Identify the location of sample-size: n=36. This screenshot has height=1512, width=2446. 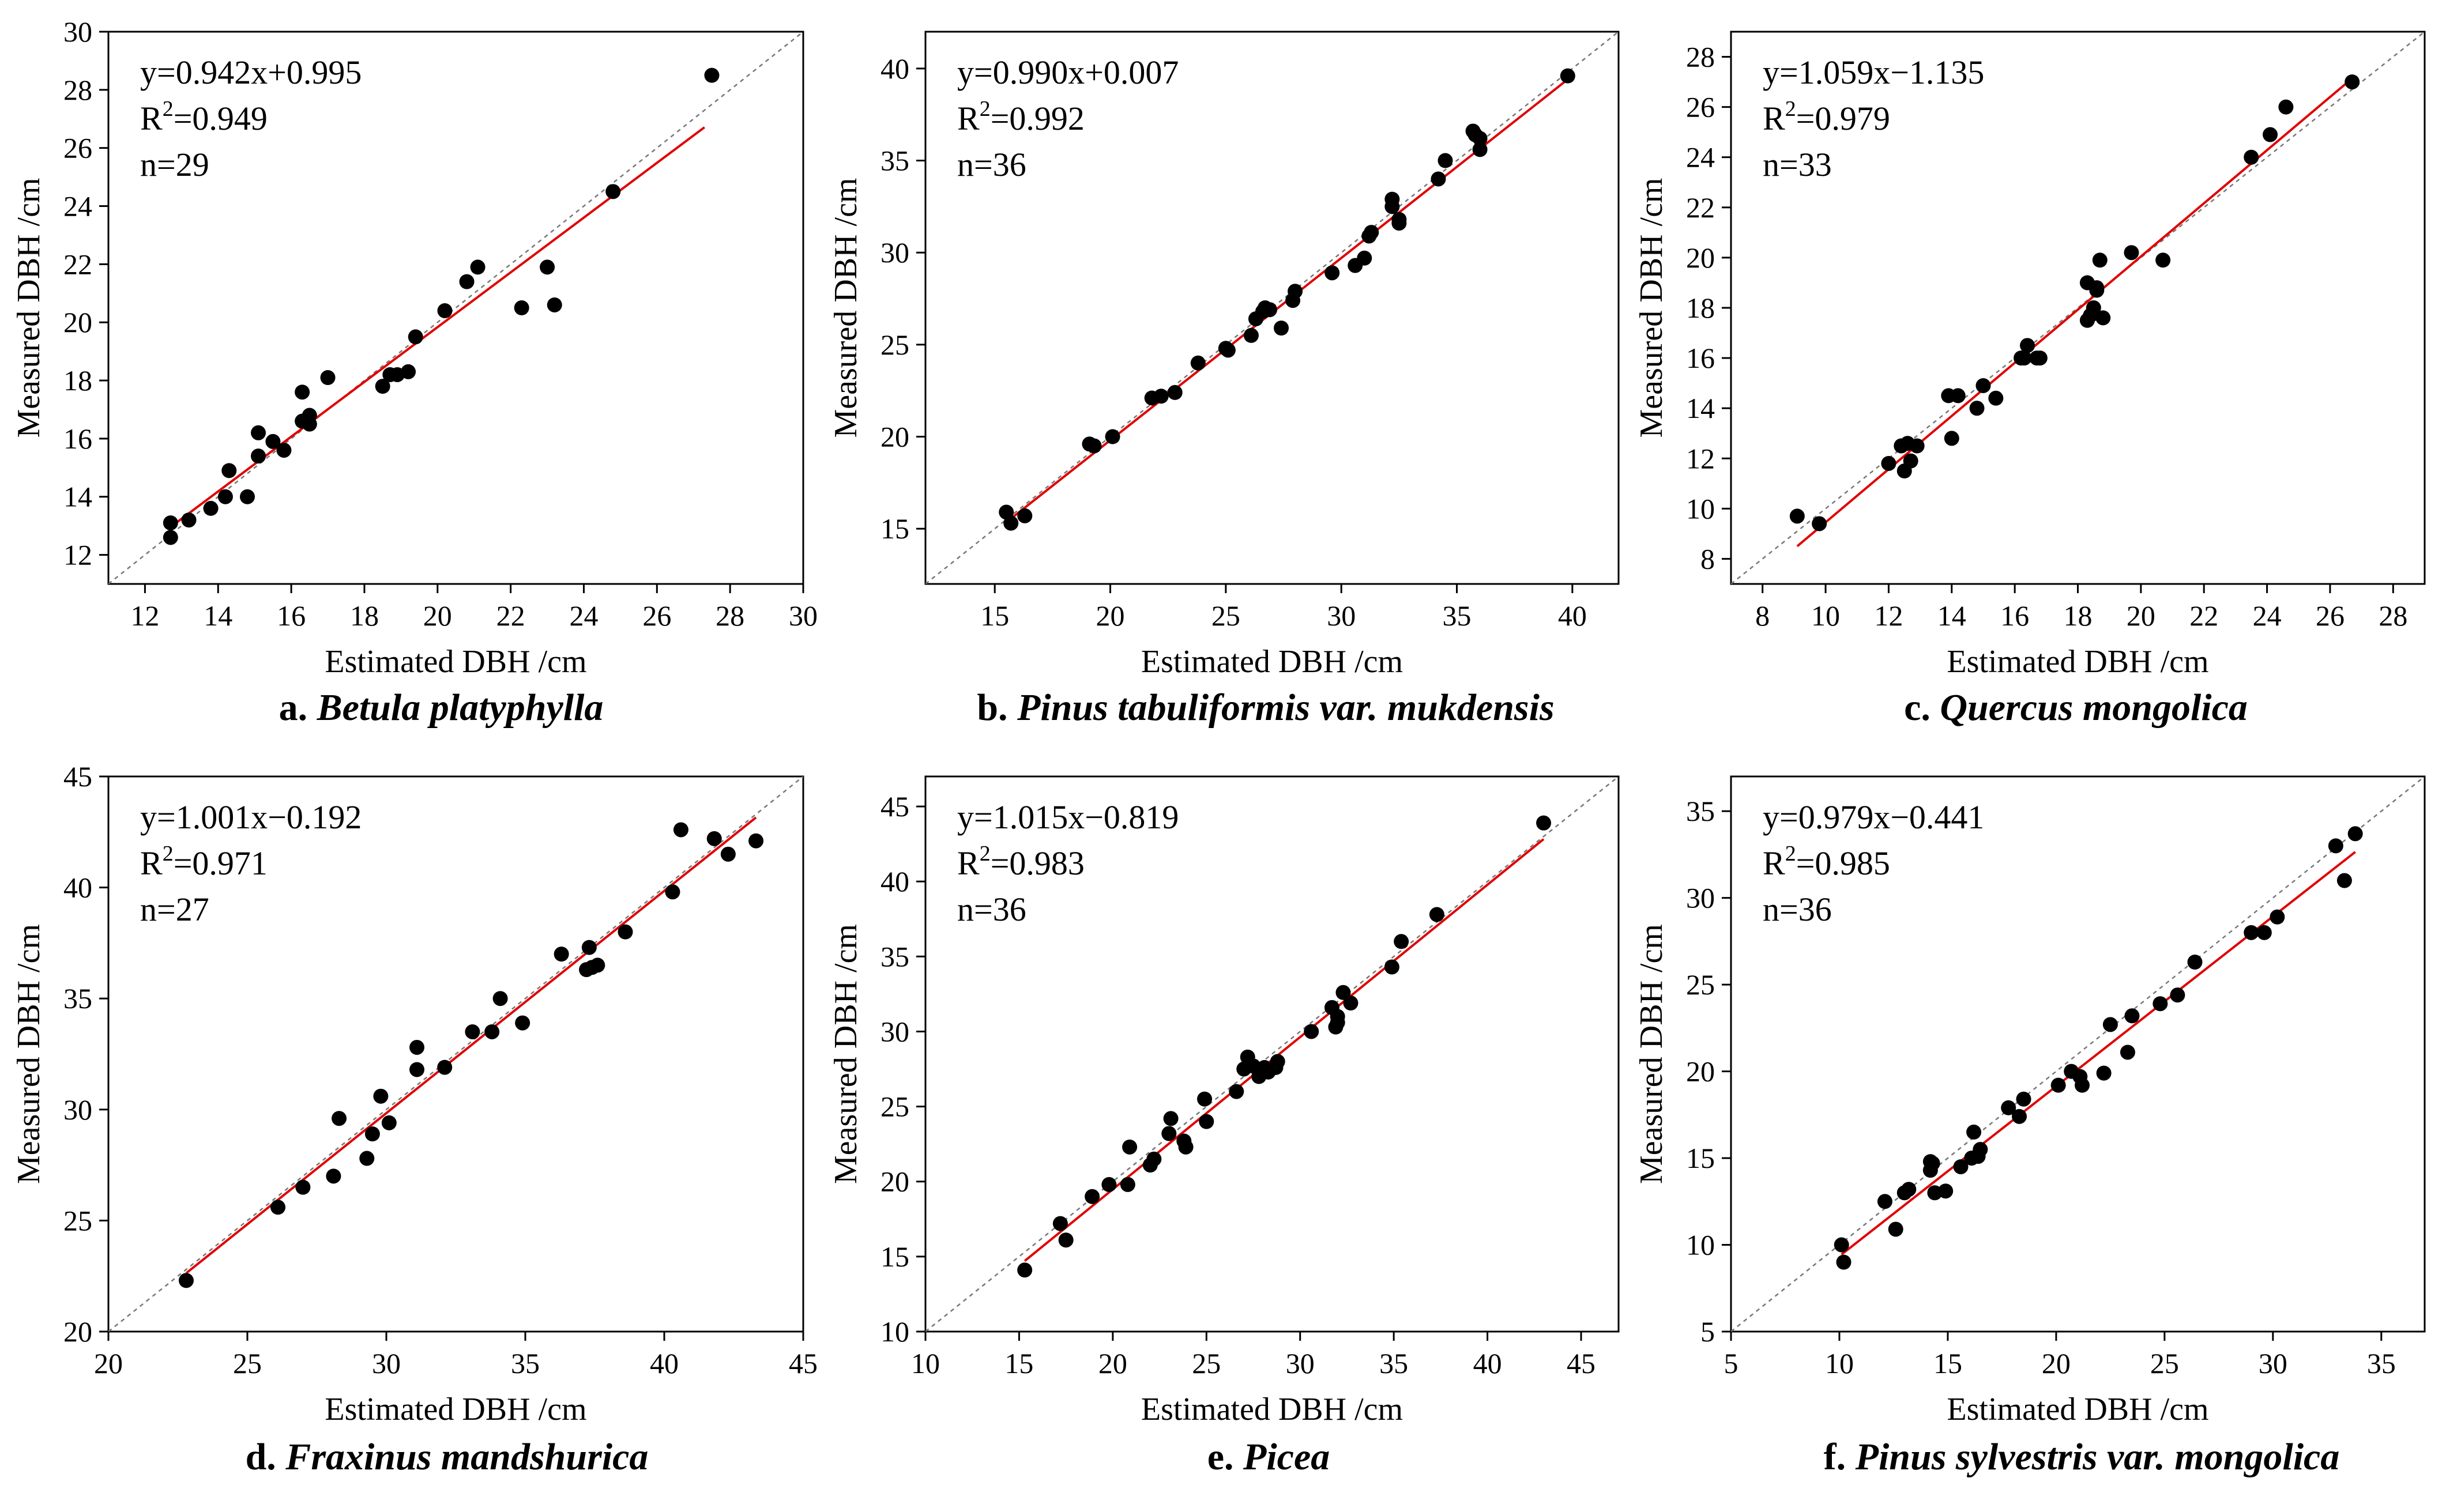
(992, 909).